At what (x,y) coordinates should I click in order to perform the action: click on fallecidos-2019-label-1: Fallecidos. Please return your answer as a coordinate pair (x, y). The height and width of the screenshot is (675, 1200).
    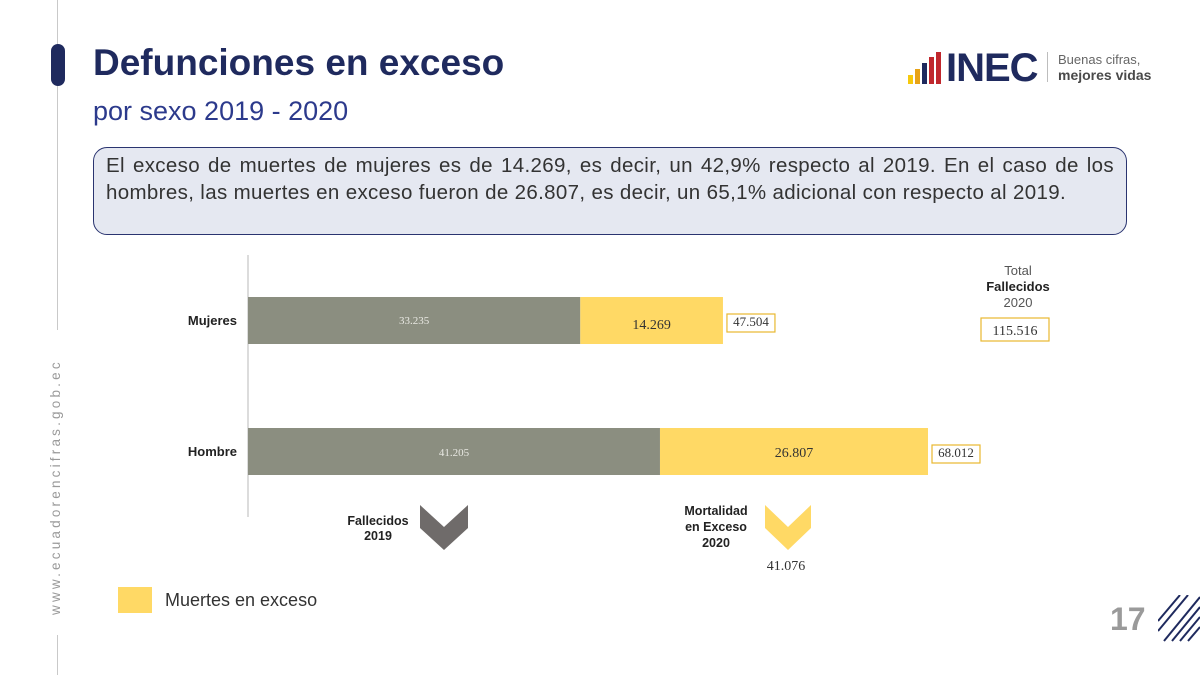
    Looking at the image, I should click on (377, 521).